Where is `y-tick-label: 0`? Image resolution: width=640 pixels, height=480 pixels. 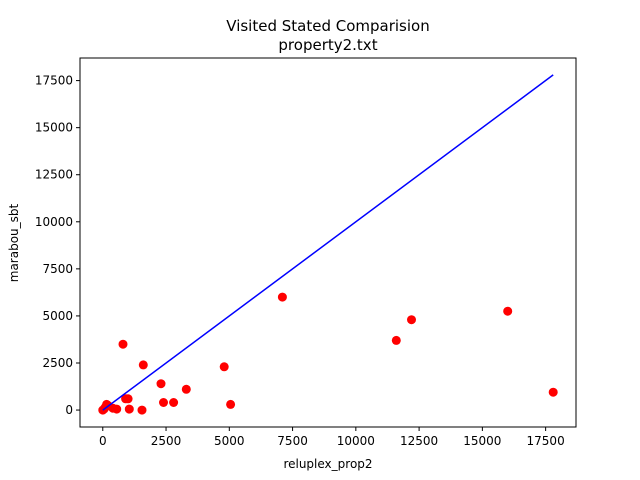
y-tick-label: 0 is located at coordinates (69, 410).